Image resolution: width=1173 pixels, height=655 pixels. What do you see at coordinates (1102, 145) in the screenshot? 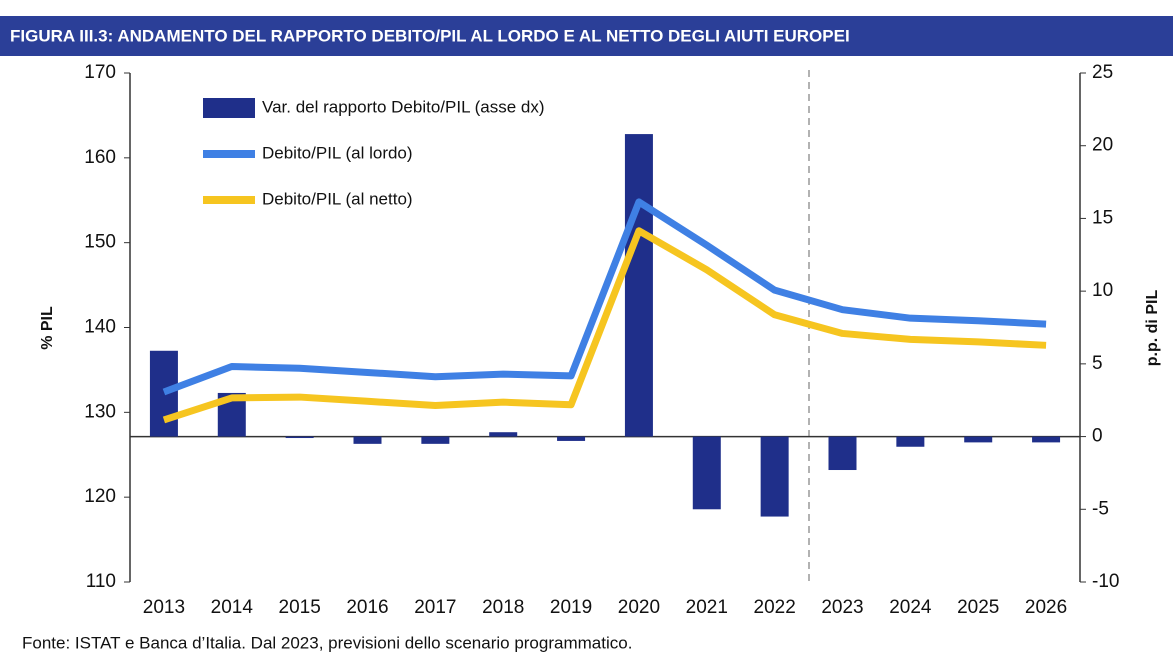
I see `y2-tick-label: 20` at bounding box center [1102, 145].